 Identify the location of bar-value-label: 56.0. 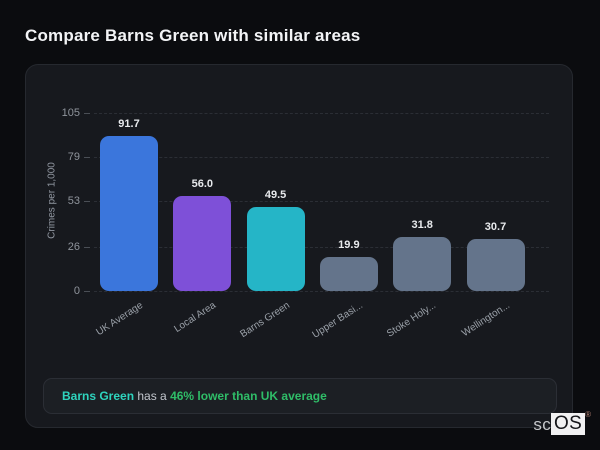
(202, 184).